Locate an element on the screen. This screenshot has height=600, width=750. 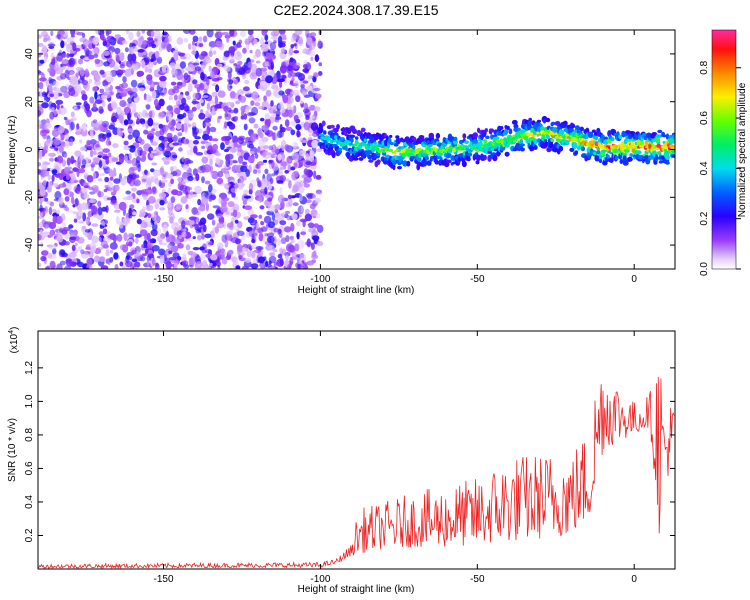
colorbar-ticks: 0.0 0.2 0.4 0.6 0.8 is located at coordinates (720, 168).